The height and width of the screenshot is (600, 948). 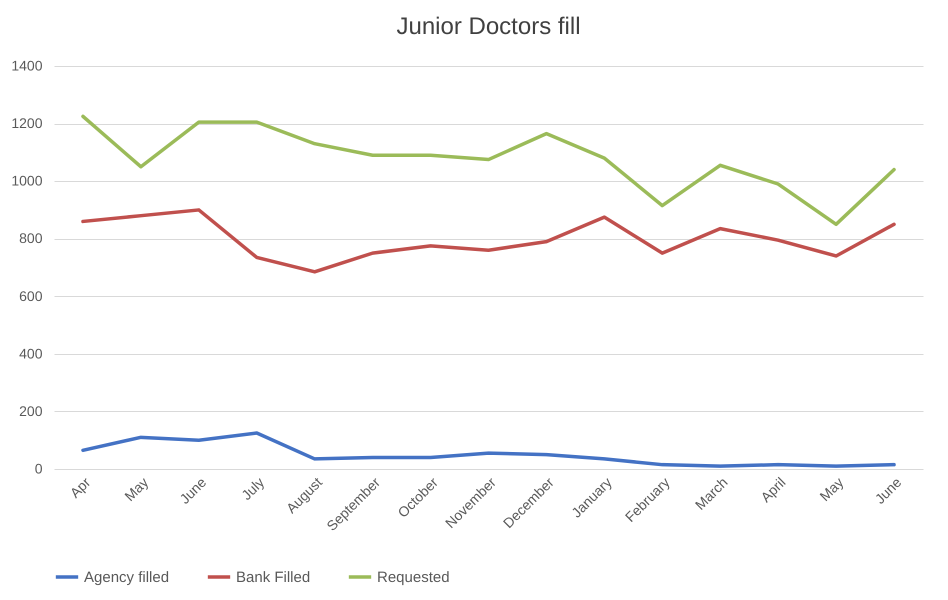 What do you see at coordinates (488, 26) in the screenshot?
I see `chart-title: Junior Doctors fill` at bounding box center [488, 26].